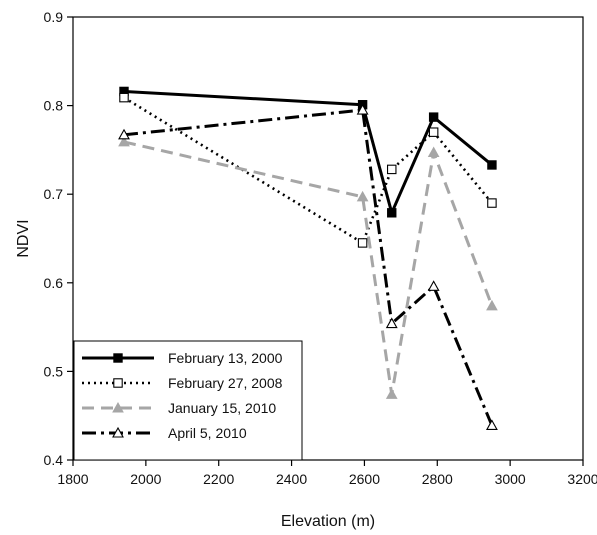 This screenshot has height=535, width=597. I want to click on x-axis-title: Elevation (m), so click(328, 521).